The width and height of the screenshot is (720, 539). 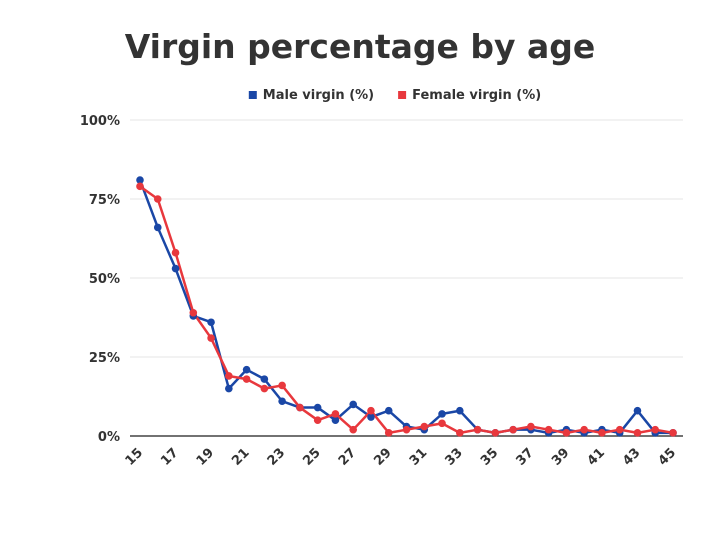 I want to click on y-tick-label: 50%, so click(x=104, y=279).